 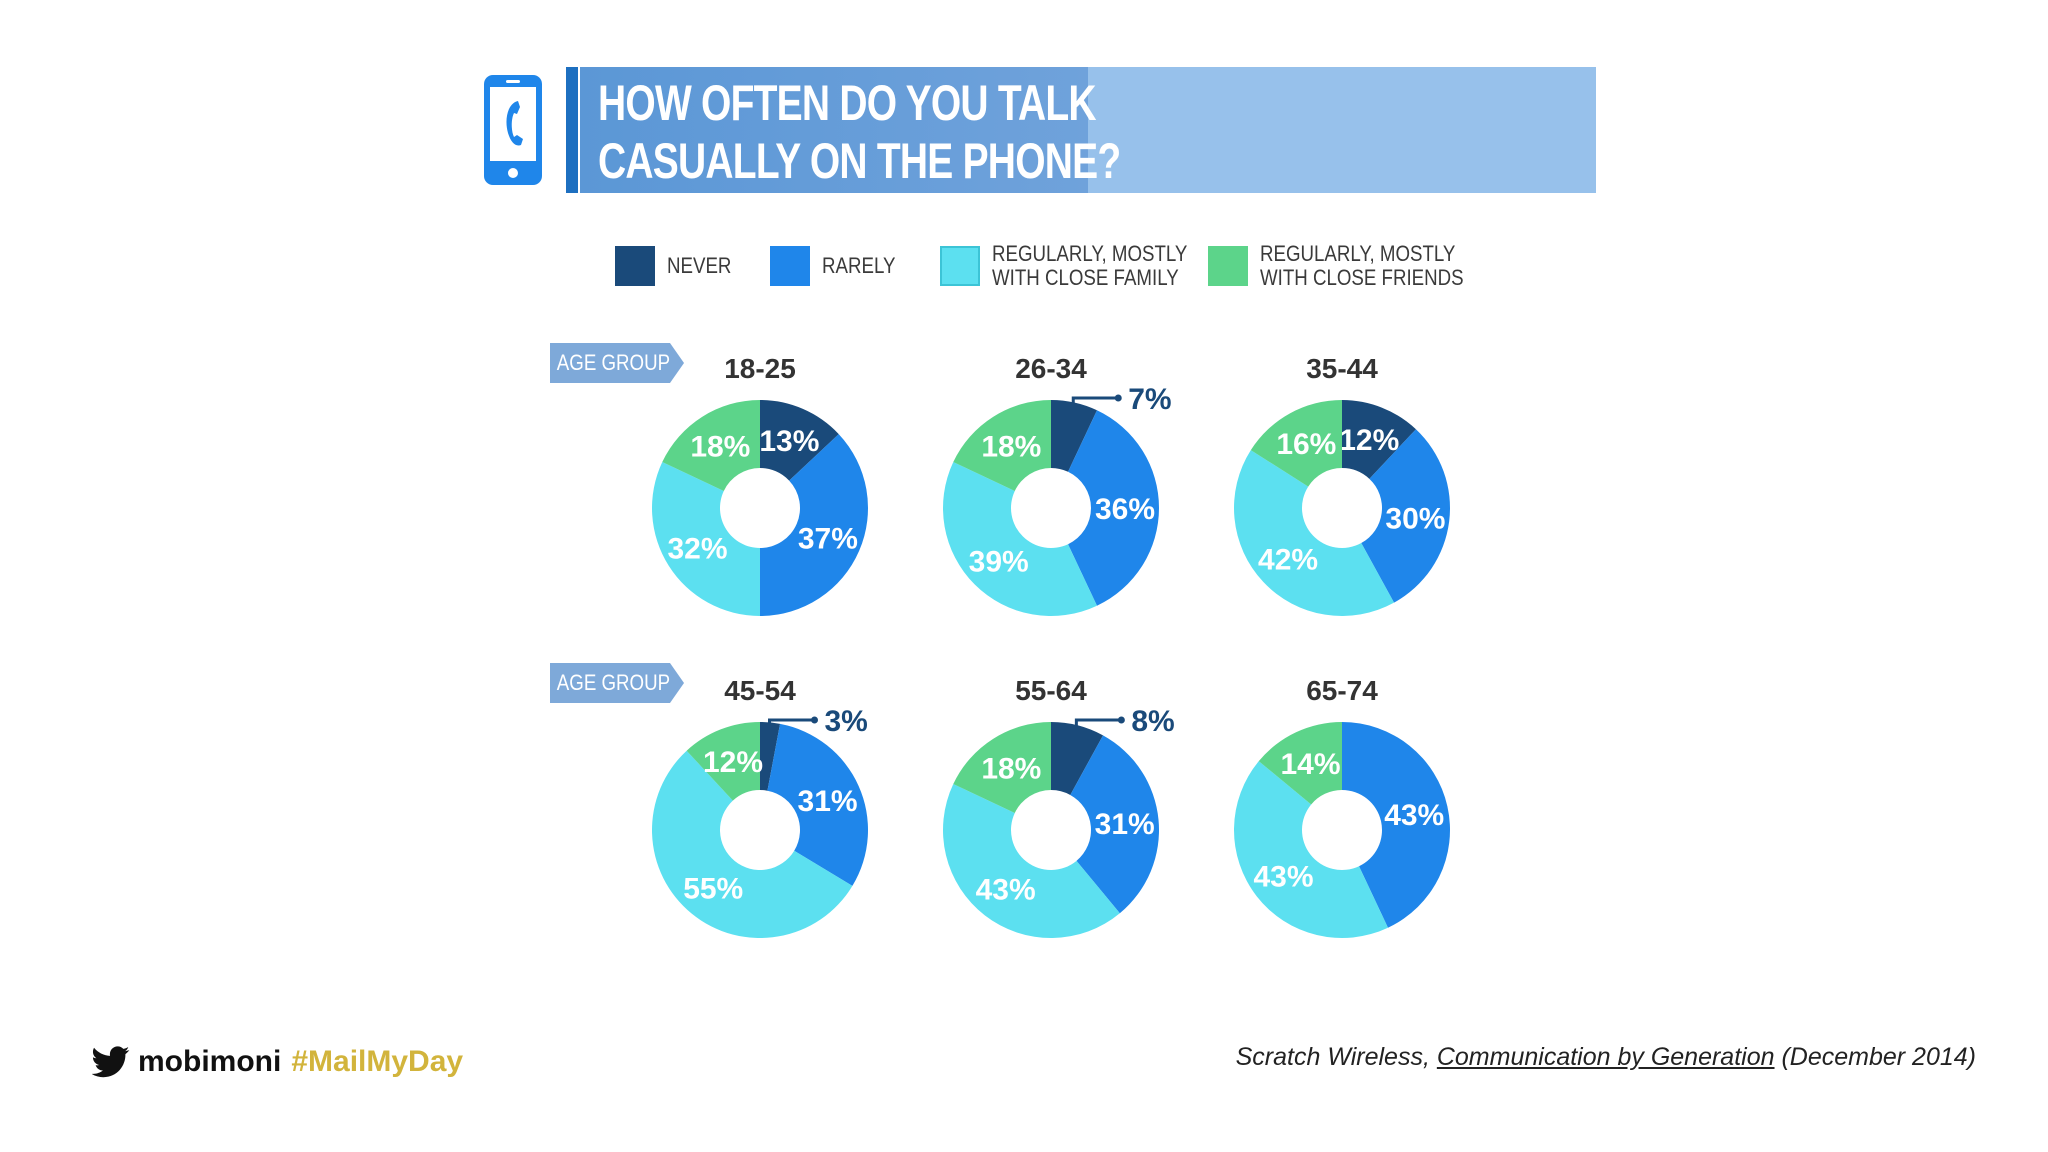 I want to click on title-banner, so click(x=1088, y=130).